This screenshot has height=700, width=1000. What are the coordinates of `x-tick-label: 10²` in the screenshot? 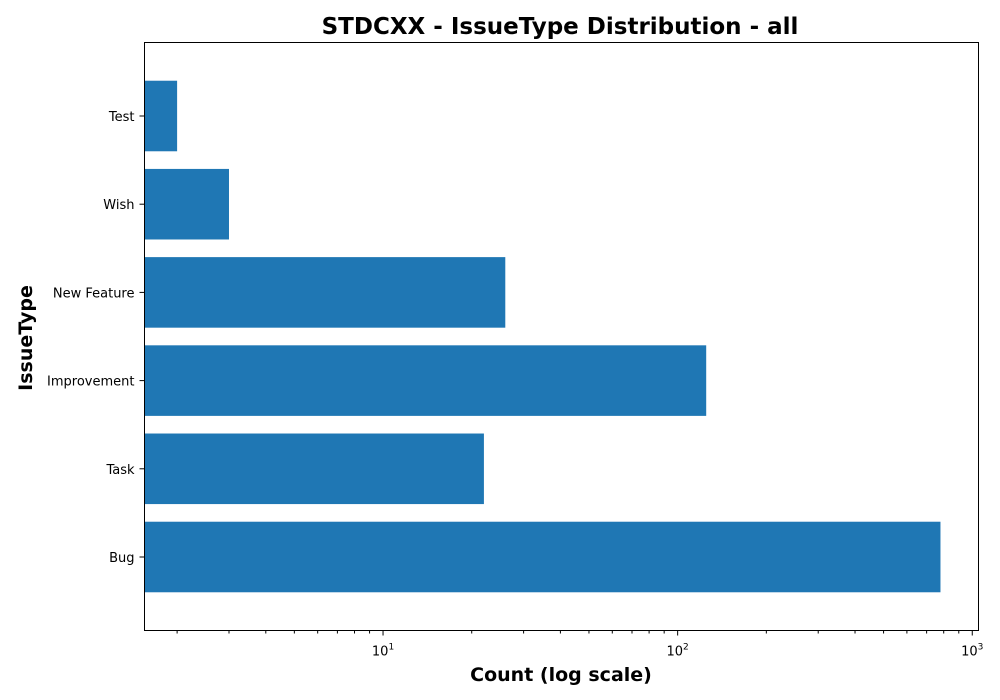 It's located at (678, 651).